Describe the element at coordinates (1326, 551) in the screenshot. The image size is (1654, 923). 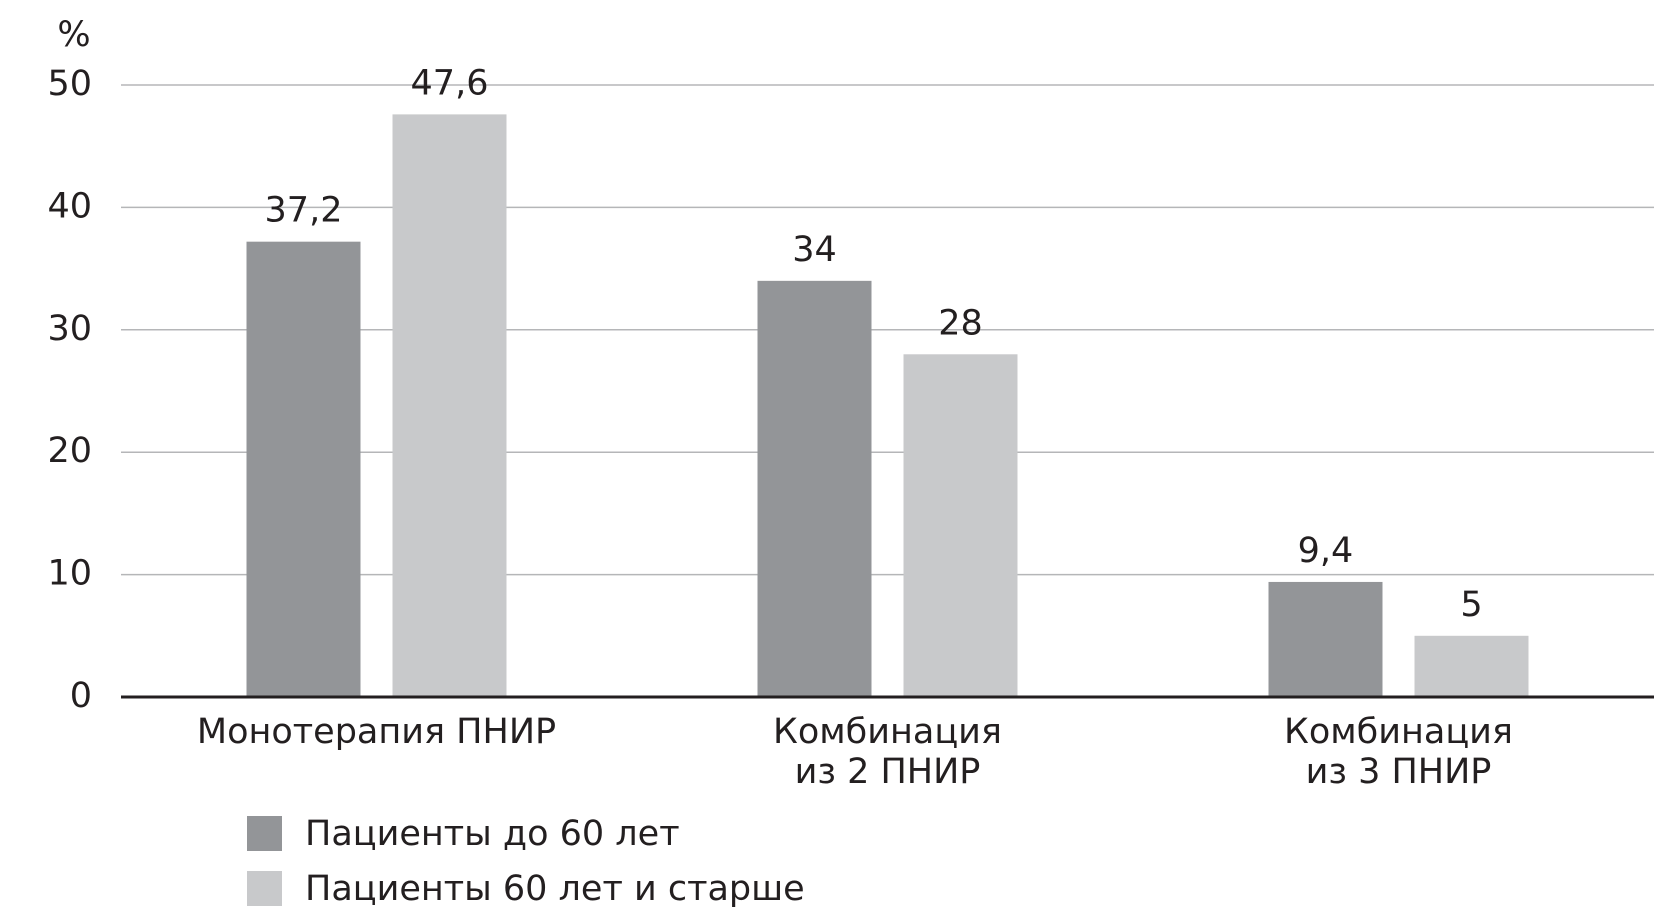
I see `value-label: 9,4` at that location.